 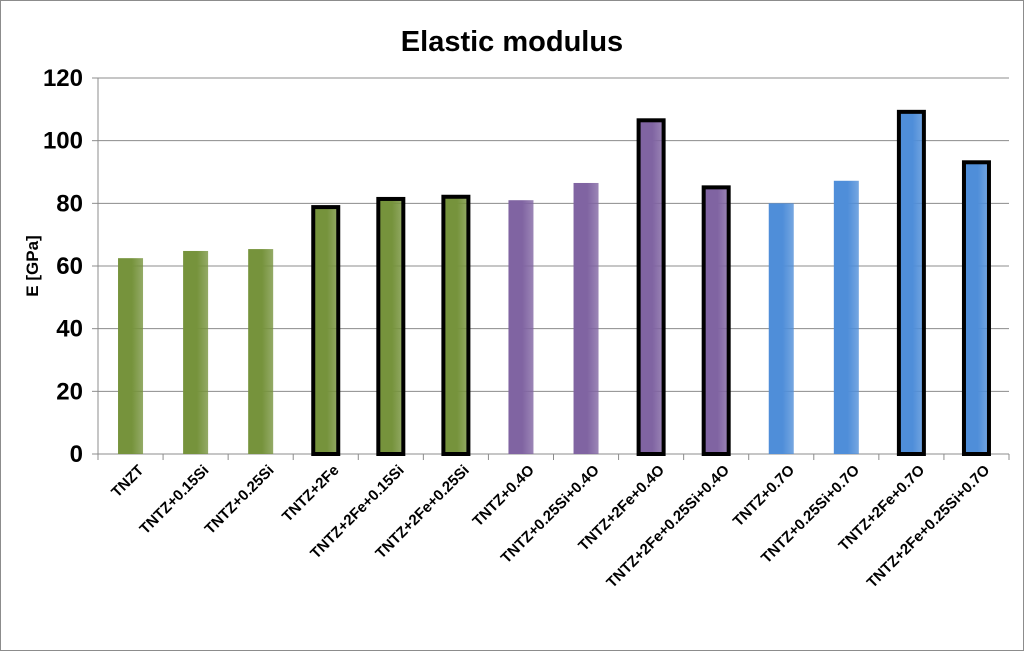 I want to click on bar-tntz-0-7o, so click(x=781, y=328).